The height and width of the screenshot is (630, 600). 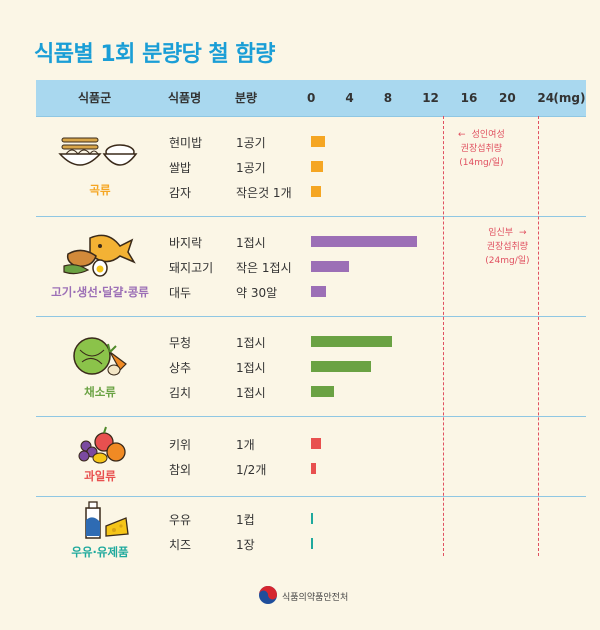 I want to click on header-portion: 분량, so click(x=246, y=98).